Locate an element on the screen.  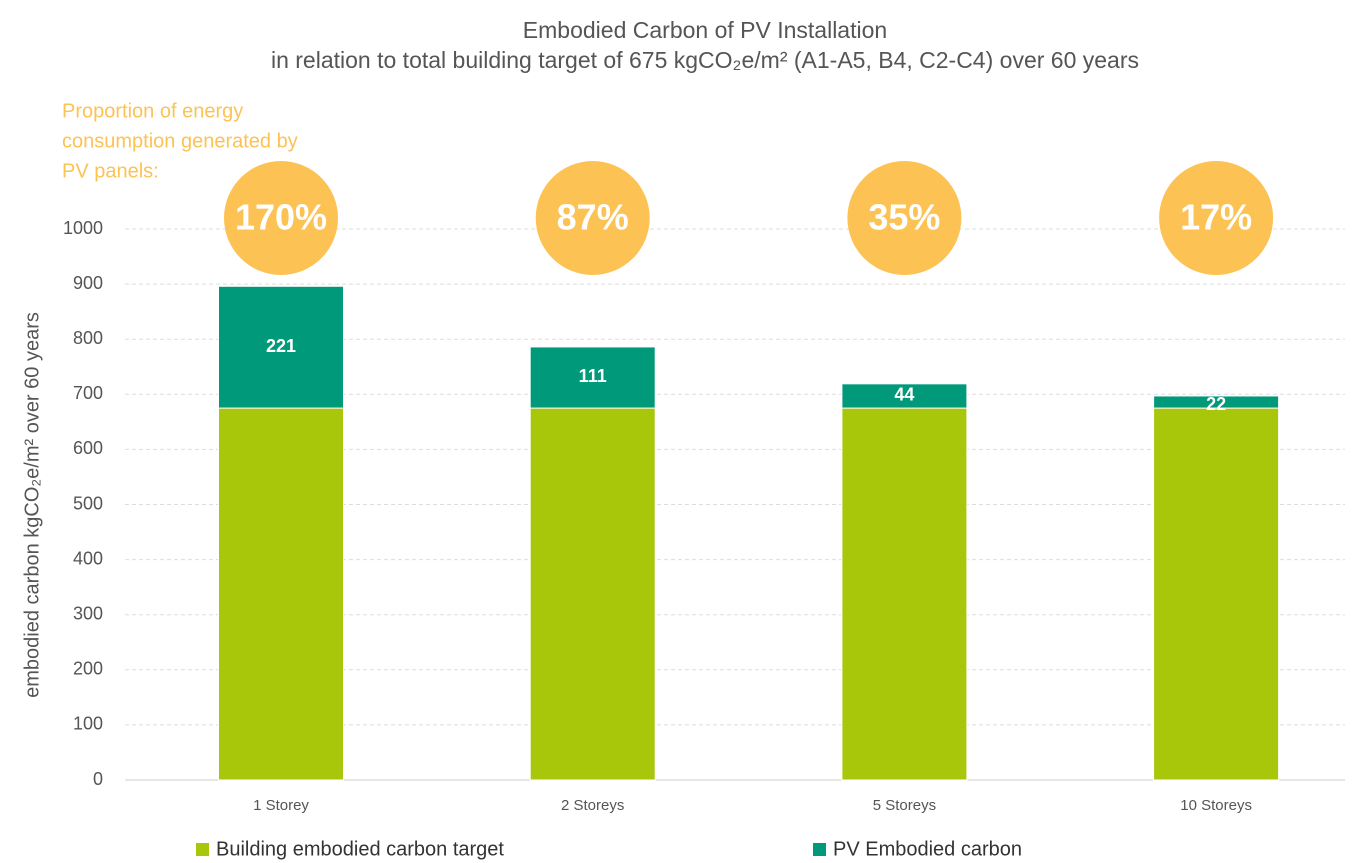
proportion-label: 170% is located at coordinates (281, 217).